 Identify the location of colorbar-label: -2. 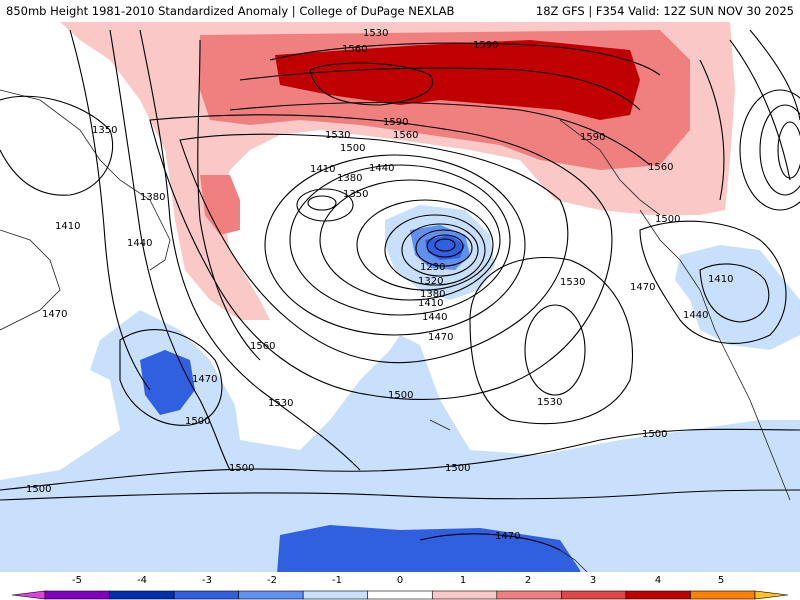
(272, 580).